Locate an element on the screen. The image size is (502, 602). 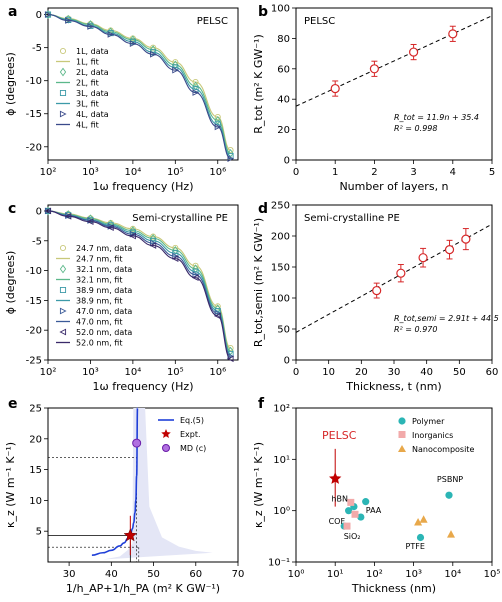
panel-label-e: e is located at coordinates (13, 404).